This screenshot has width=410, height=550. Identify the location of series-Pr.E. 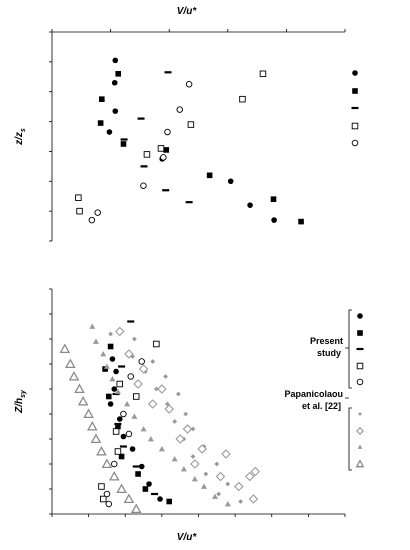
(160, 415).